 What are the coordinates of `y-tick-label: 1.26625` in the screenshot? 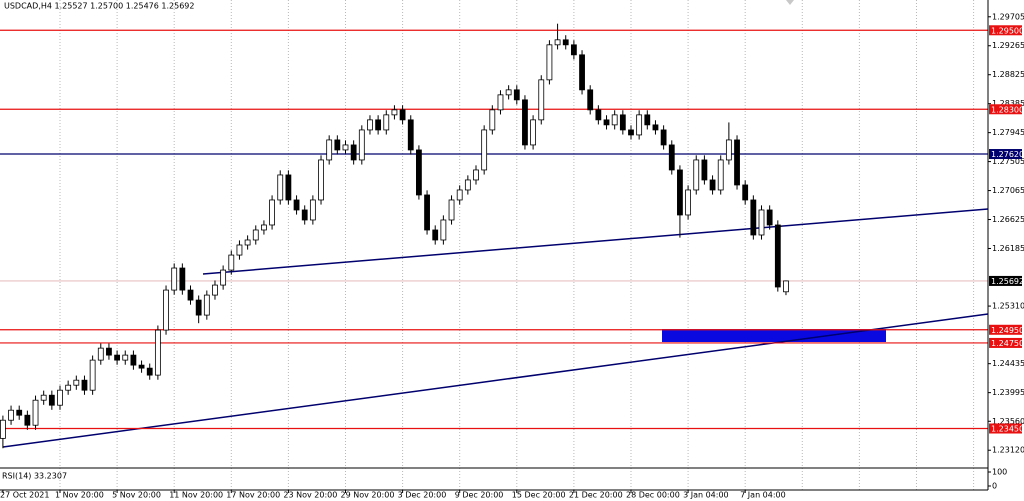 It's located at (1008, 219).